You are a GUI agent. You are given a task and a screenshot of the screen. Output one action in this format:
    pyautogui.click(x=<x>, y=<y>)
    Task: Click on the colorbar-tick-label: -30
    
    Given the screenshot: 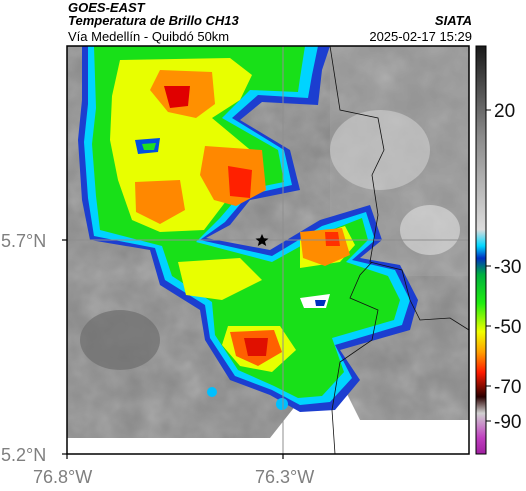 What is the action you would take?
    pyautogui.click(x=507, y=267)
    